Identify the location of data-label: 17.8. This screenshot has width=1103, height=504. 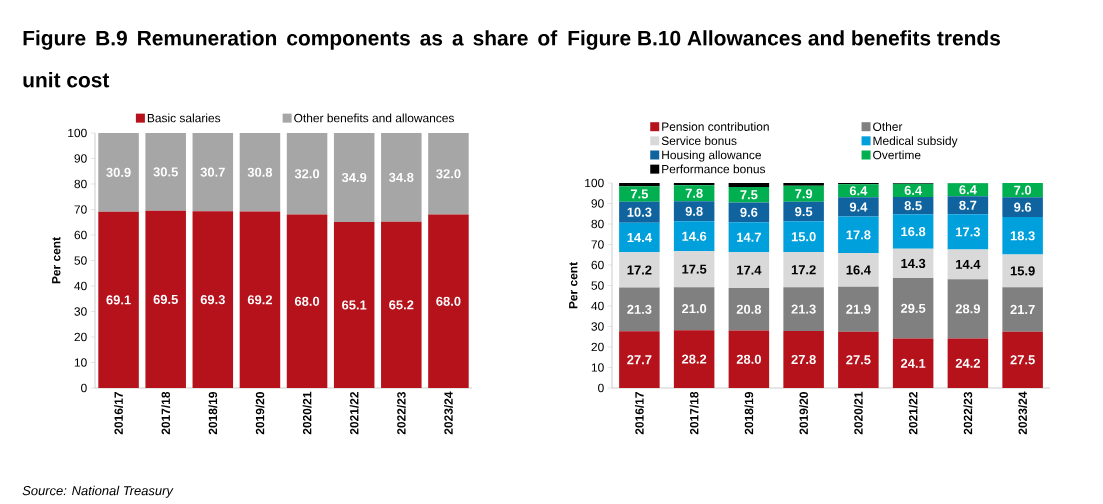
(858, 235).